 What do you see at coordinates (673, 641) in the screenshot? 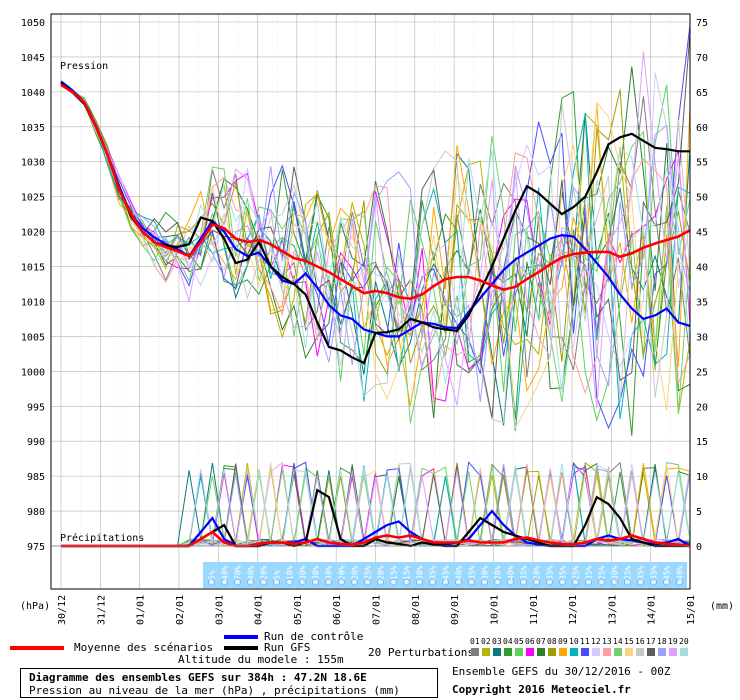
I see `perturbation-number: 19` at bounding box center [673, 641].